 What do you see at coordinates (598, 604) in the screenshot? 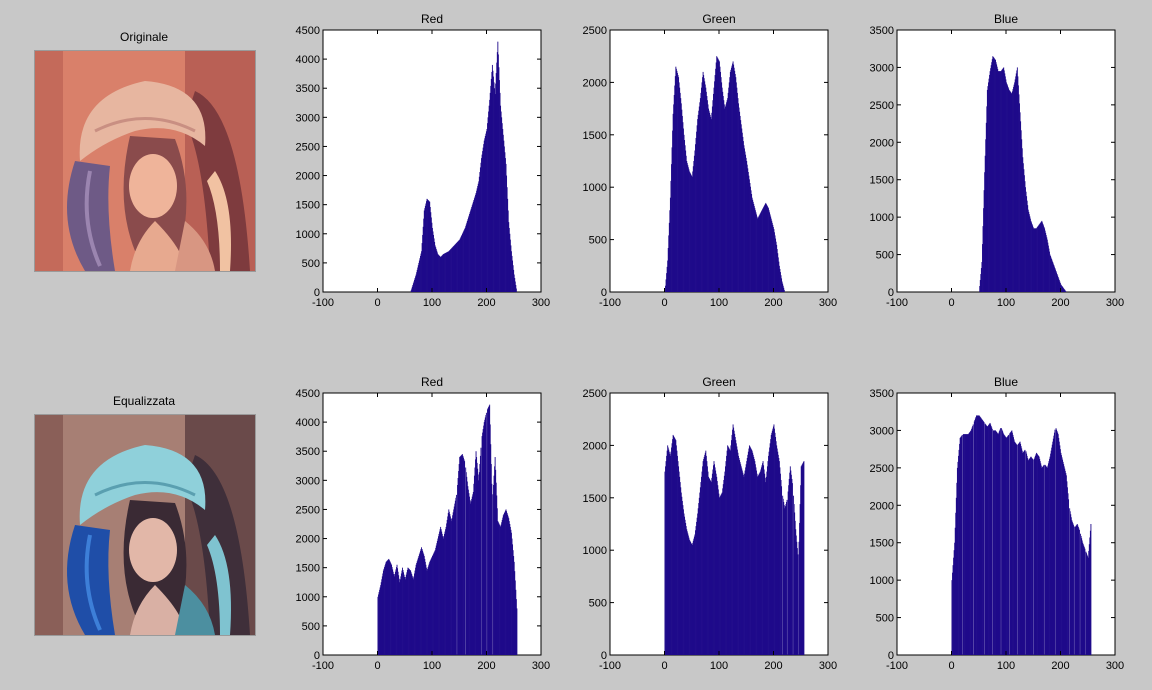
I see `y-tick-label-4: 500` at bounding box center [598, 604].